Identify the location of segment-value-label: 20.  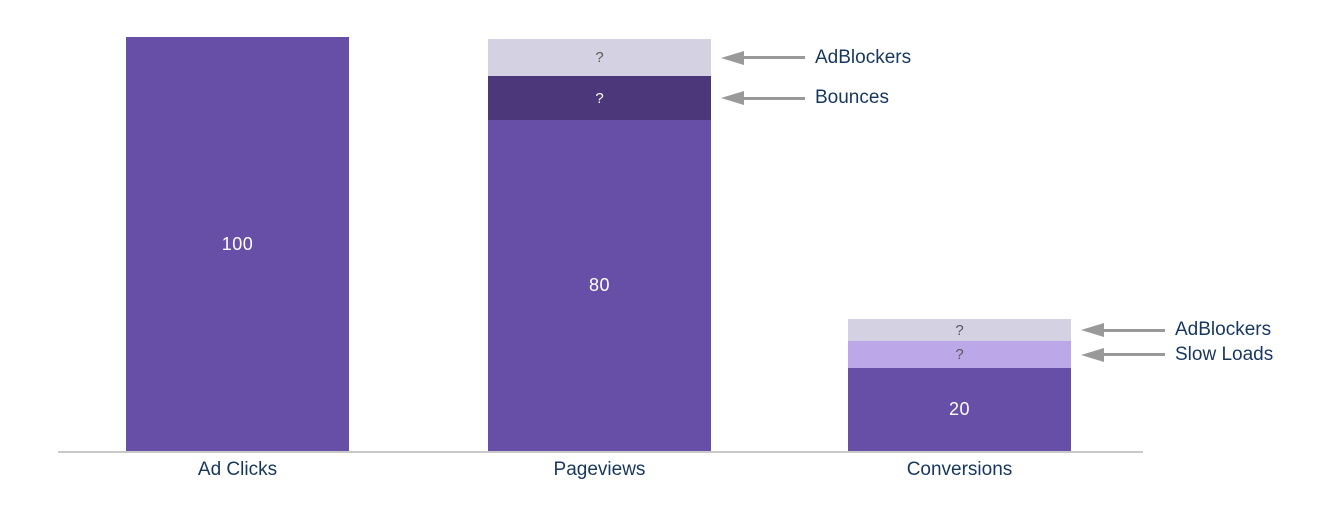
(959, 409).